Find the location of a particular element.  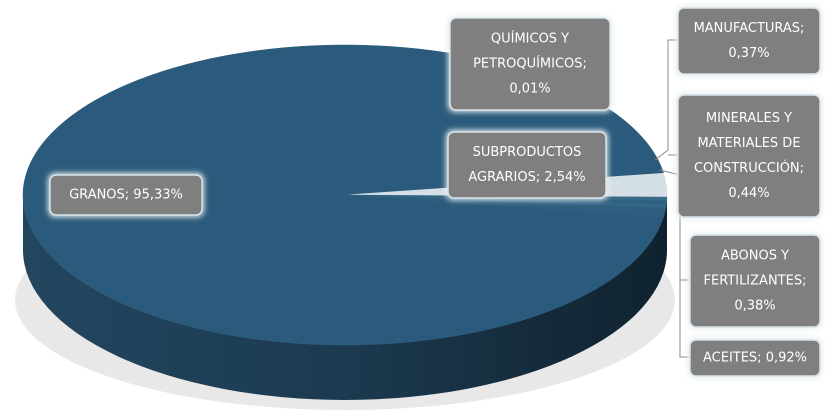

data-label: PETROQUÍMICOS; is located at coordinates (530, 64).